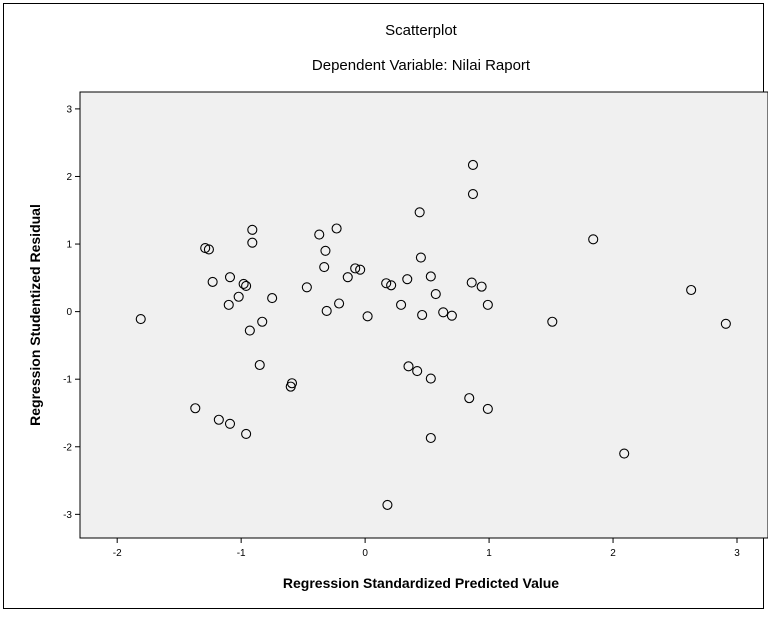  I want to click on chart-title: Scatterplot, so click(421, 30).